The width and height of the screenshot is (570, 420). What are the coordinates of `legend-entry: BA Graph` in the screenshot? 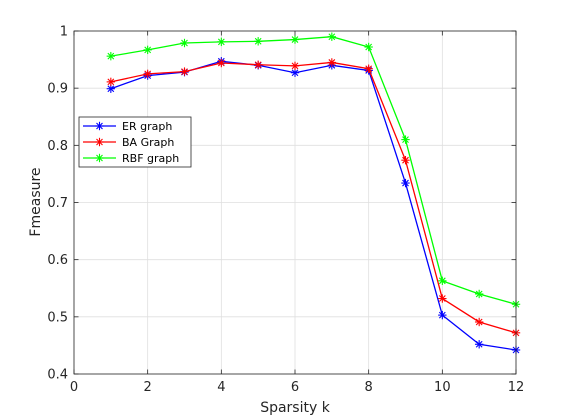 It's located at (128, 142).